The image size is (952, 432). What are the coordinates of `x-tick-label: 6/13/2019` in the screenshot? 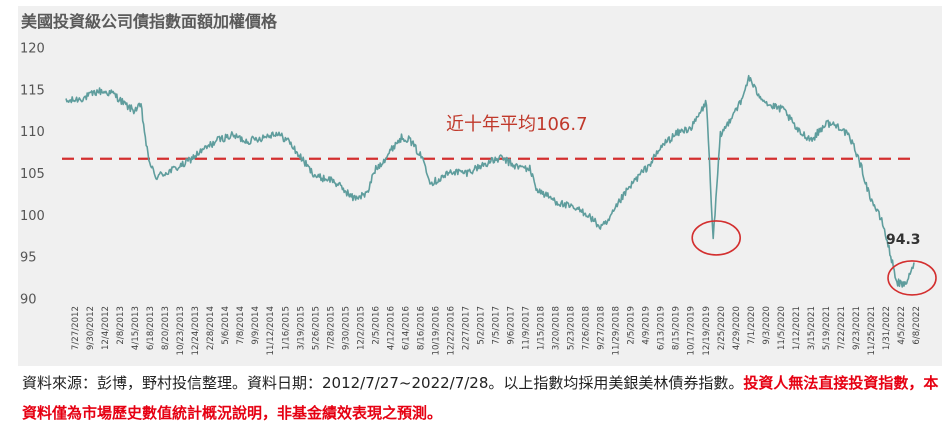 It's located at (662, 328).